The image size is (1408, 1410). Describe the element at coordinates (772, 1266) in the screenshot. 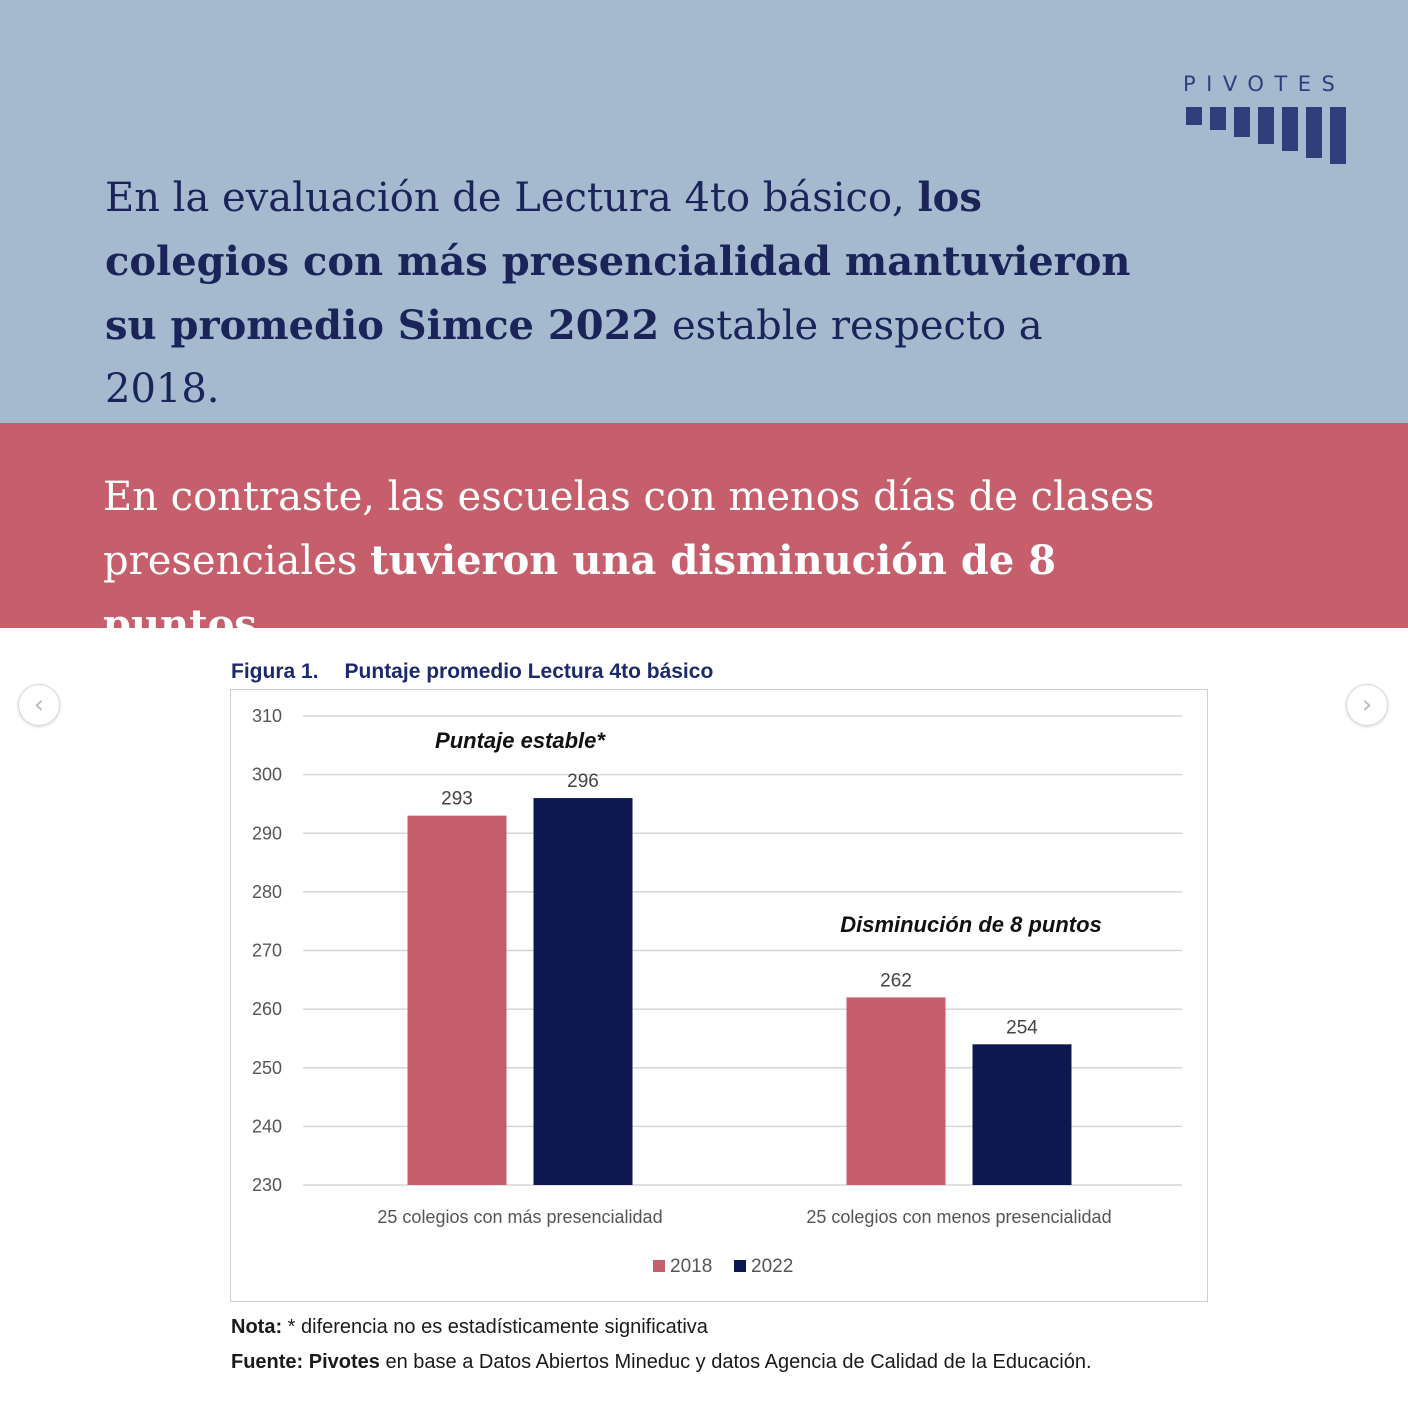

I see `legend-label: 2022` at that location.